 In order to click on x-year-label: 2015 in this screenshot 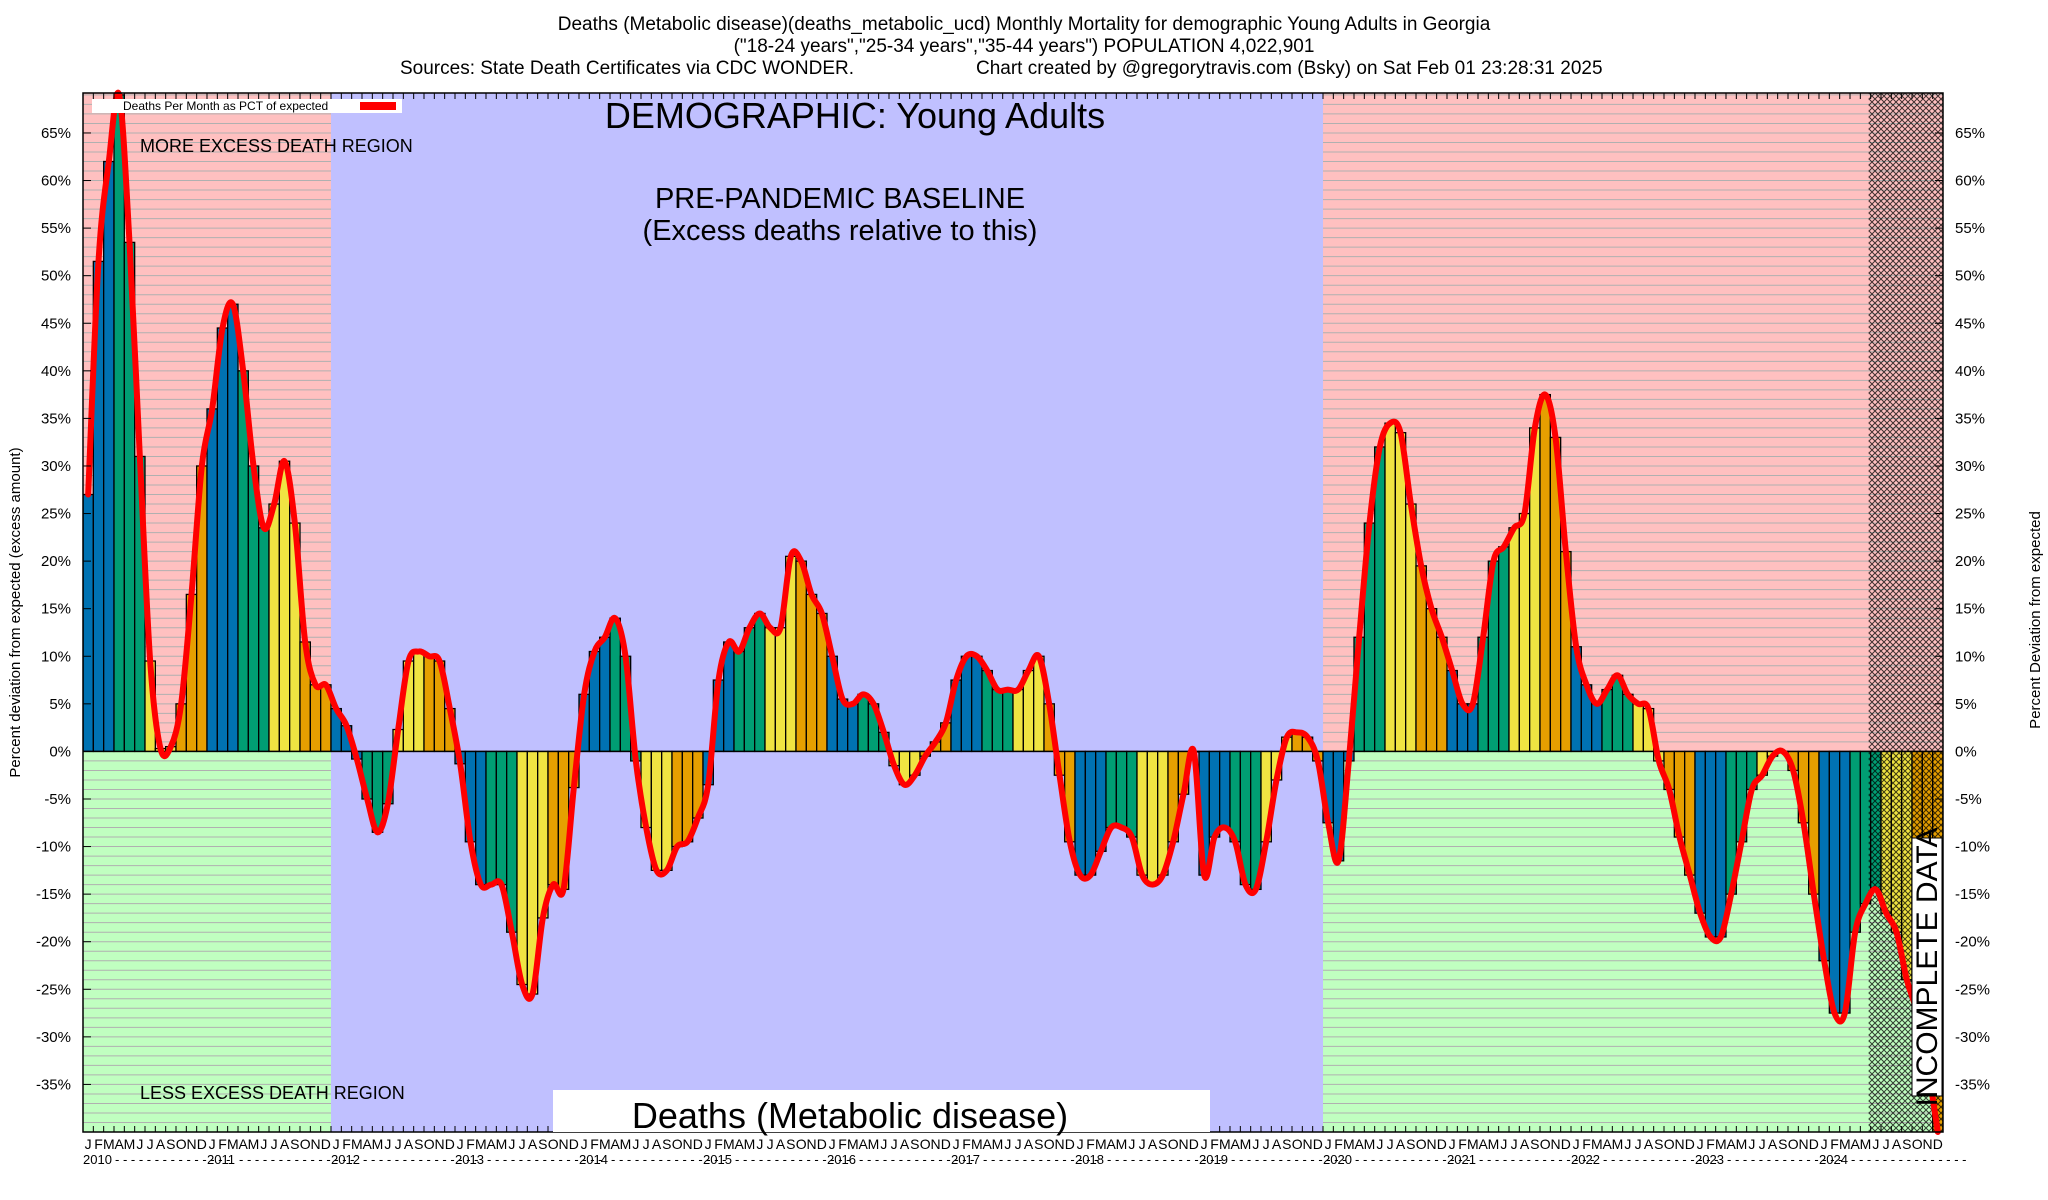, I will do `click(717, 1159)`.